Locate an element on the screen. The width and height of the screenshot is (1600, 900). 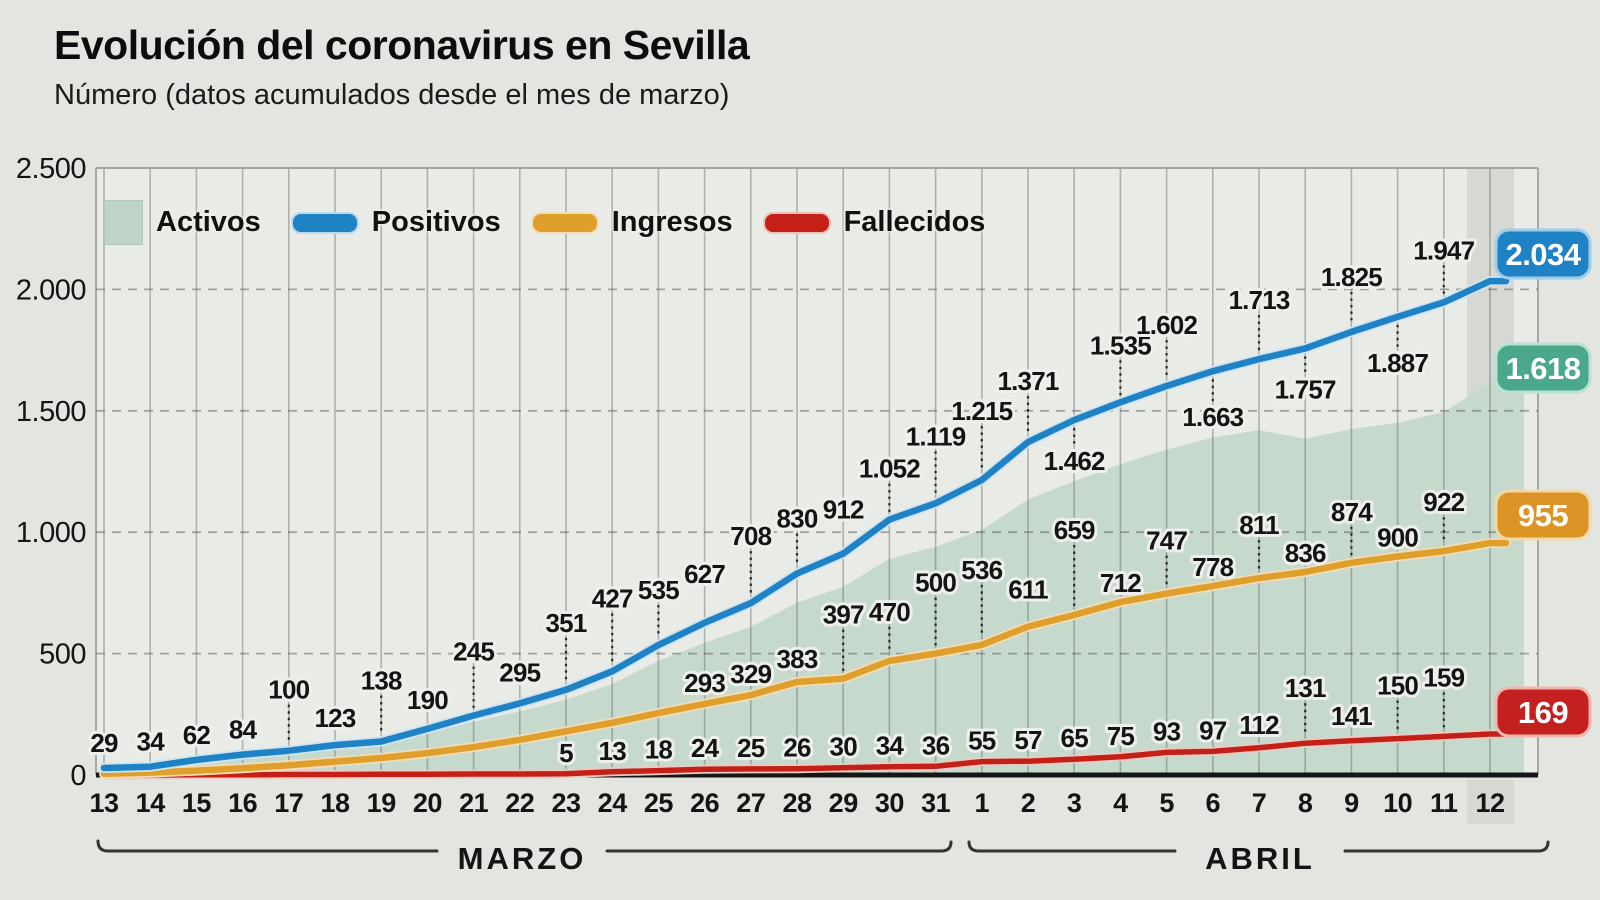
x-tick-label-1: 1 is located at coordinates (982, 803).